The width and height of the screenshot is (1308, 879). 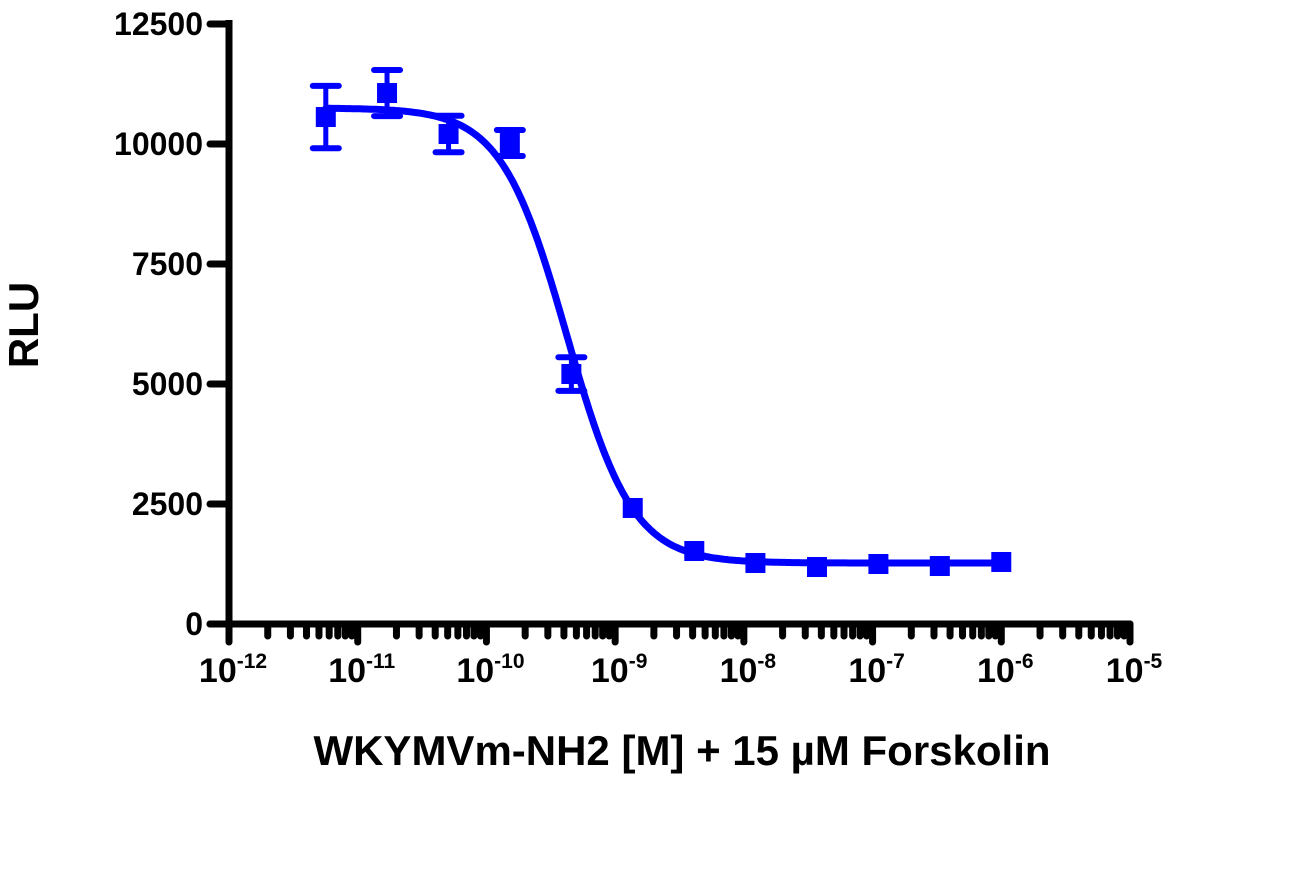 I want to click on y-tick-label: 2500, so click(x=167, y=504).